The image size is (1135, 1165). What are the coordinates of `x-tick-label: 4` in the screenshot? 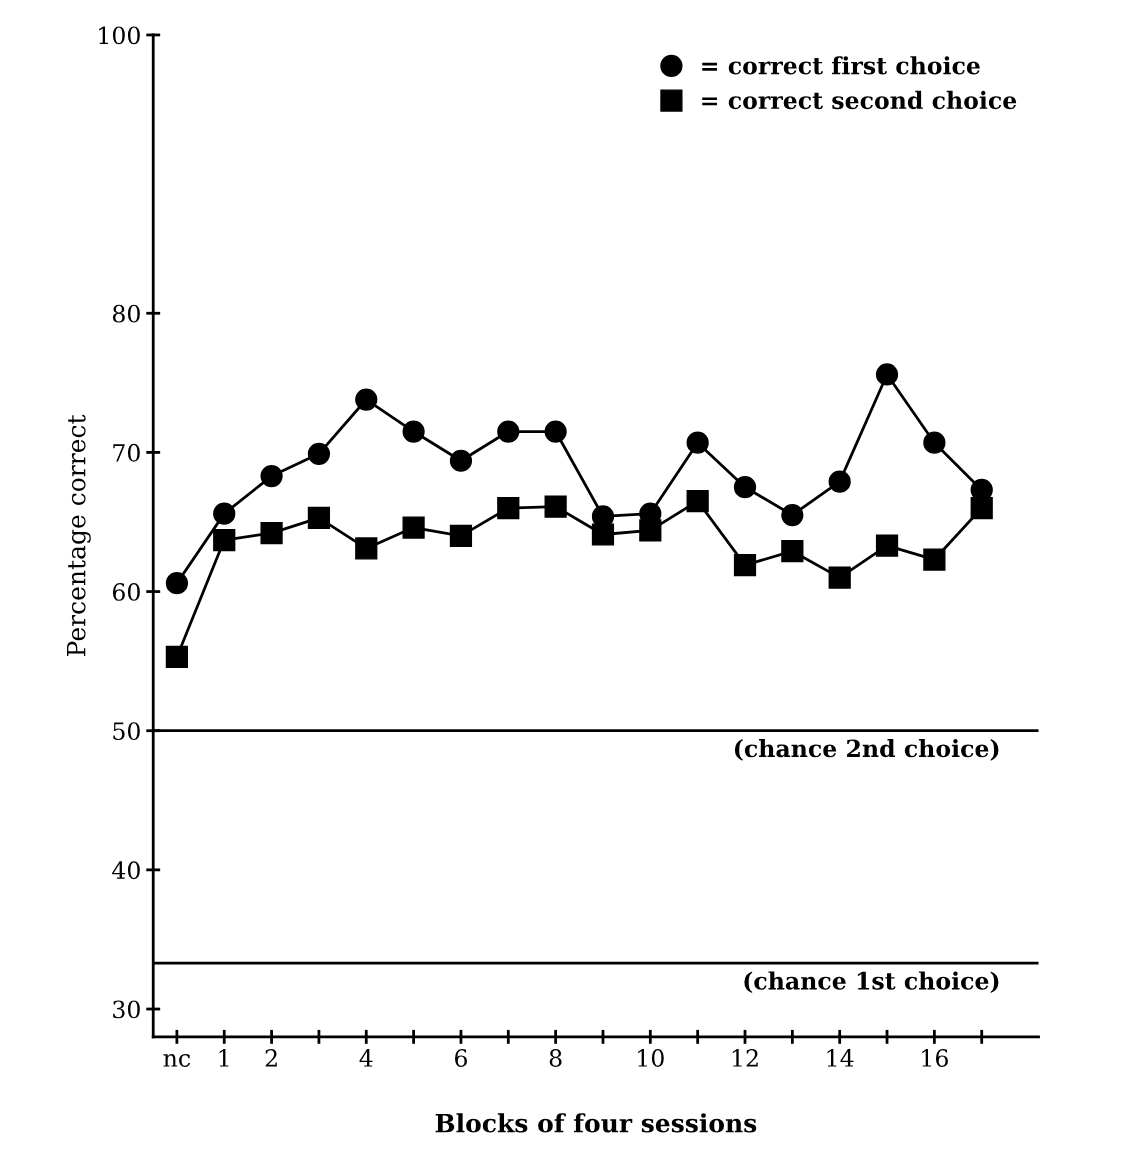 It's located at (366, 1058).